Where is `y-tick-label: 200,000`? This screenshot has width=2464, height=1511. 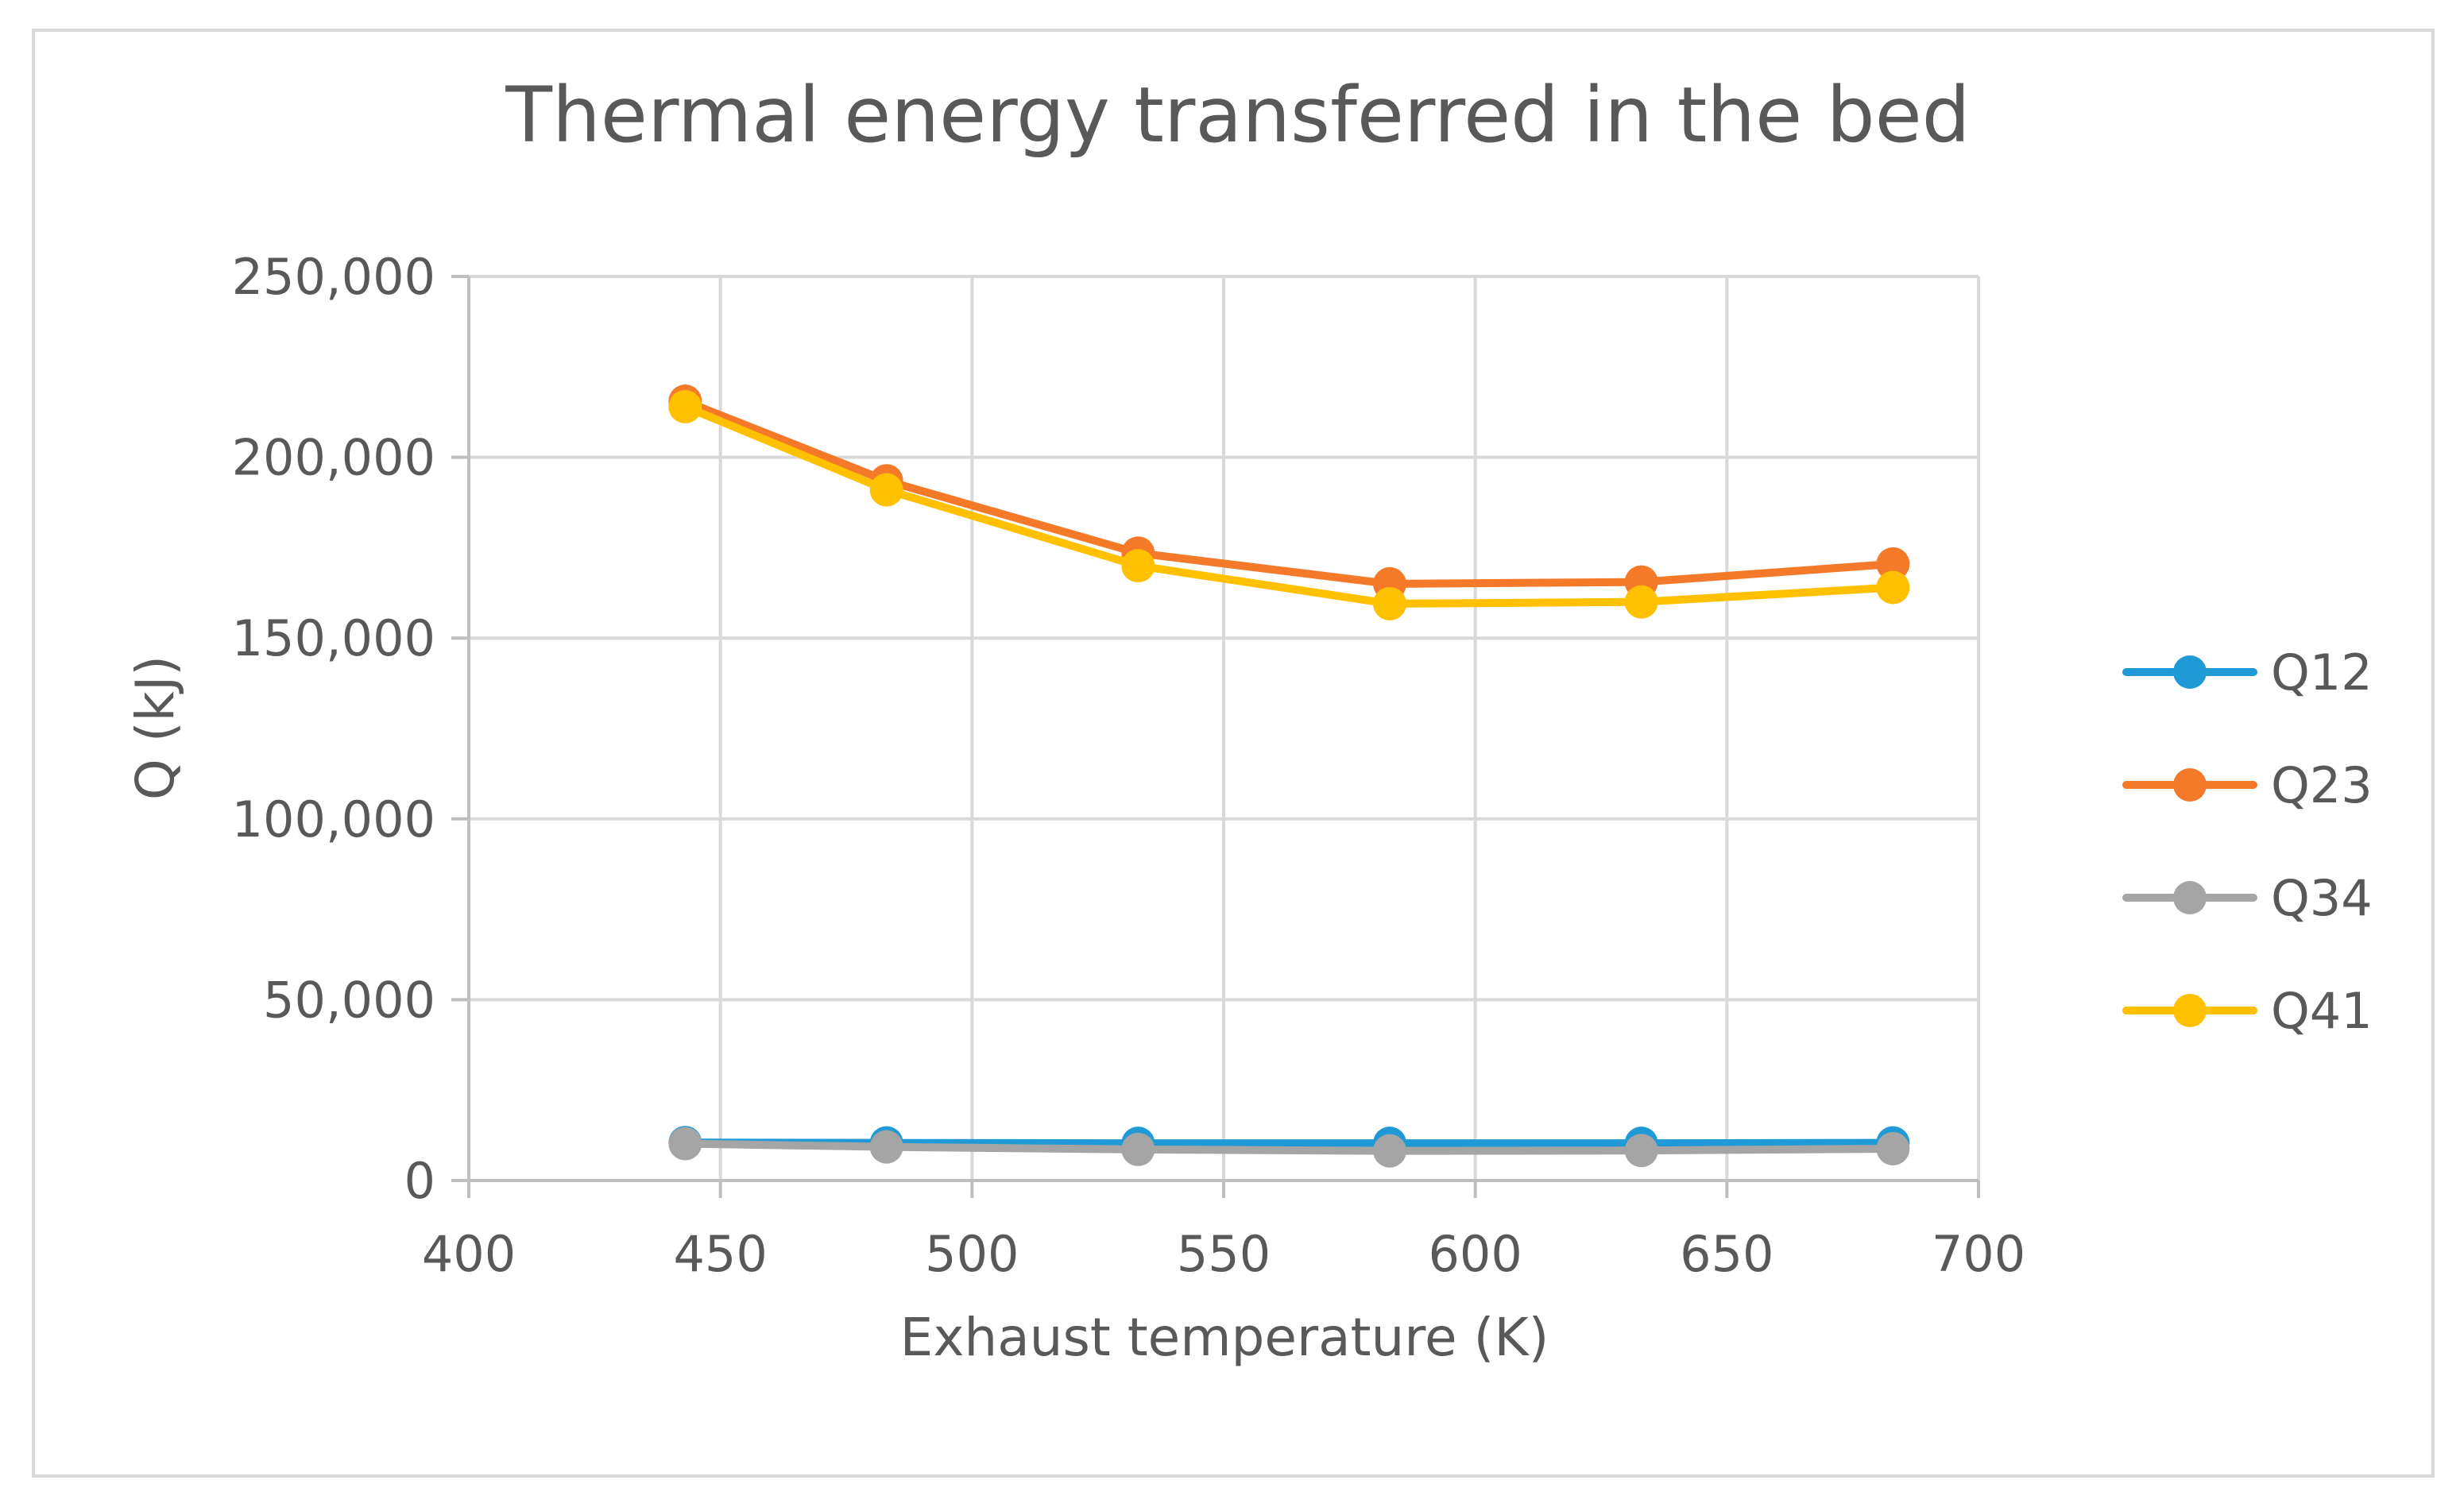 y-tick-label: 200,000 is located at coordinates (333, 458).